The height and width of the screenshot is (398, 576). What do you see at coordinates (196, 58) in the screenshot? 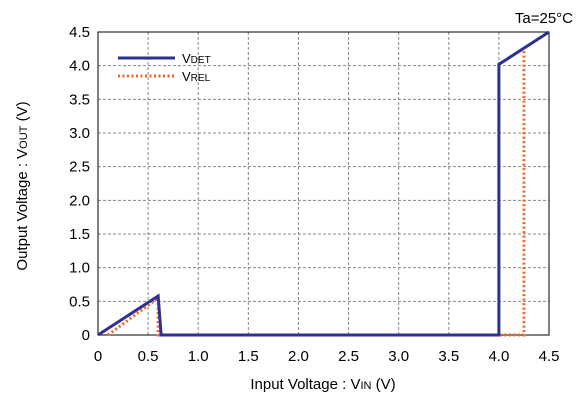
I see `legend-label-vdet: VDET` at bounding box center [196, 58].